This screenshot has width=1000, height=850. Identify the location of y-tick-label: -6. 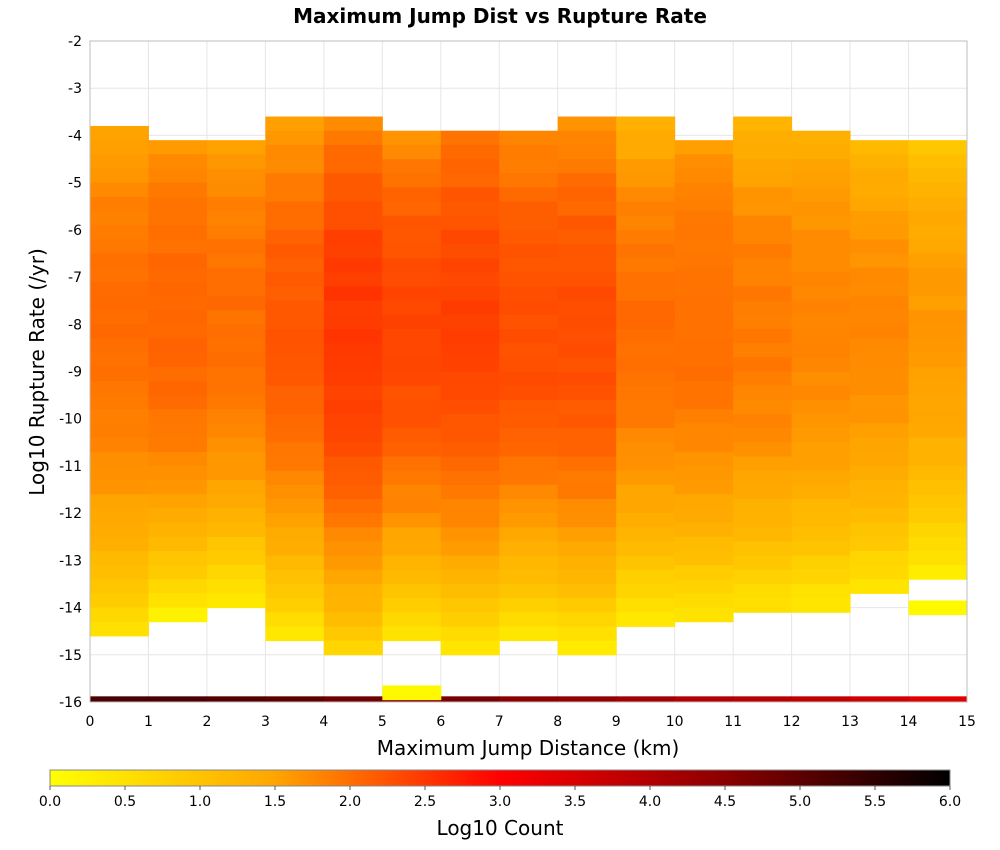
(75, 231).